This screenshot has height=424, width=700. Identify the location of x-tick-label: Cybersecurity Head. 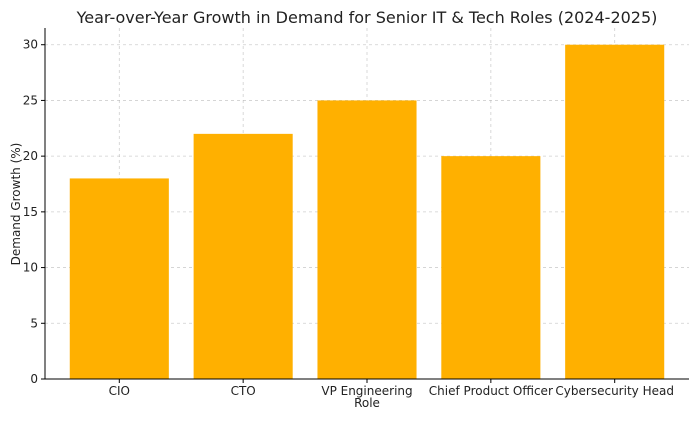
(614, 391).